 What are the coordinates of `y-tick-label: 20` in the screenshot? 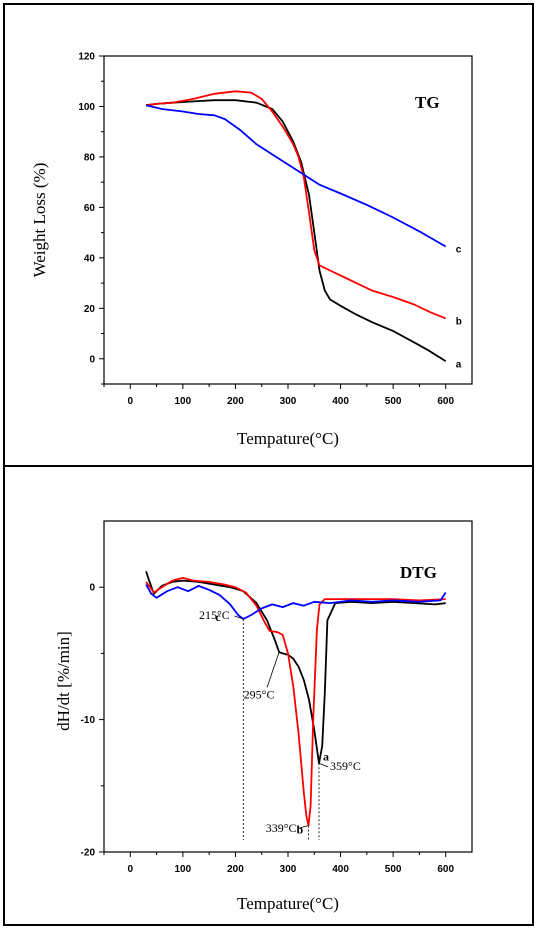 It's located at (90, 309).